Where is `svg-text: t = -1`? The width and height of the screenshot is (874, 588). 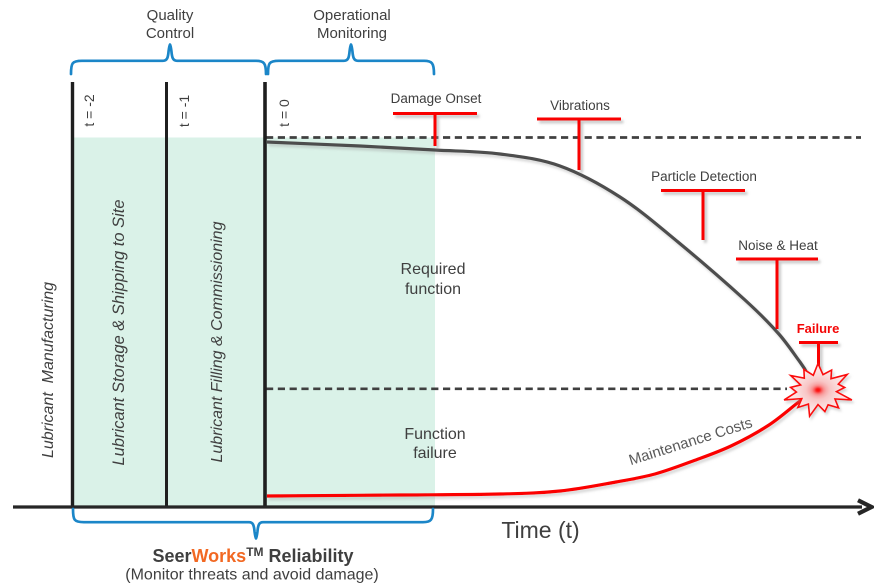
svg-text: t = -1 is located at coordinates (184, 111).